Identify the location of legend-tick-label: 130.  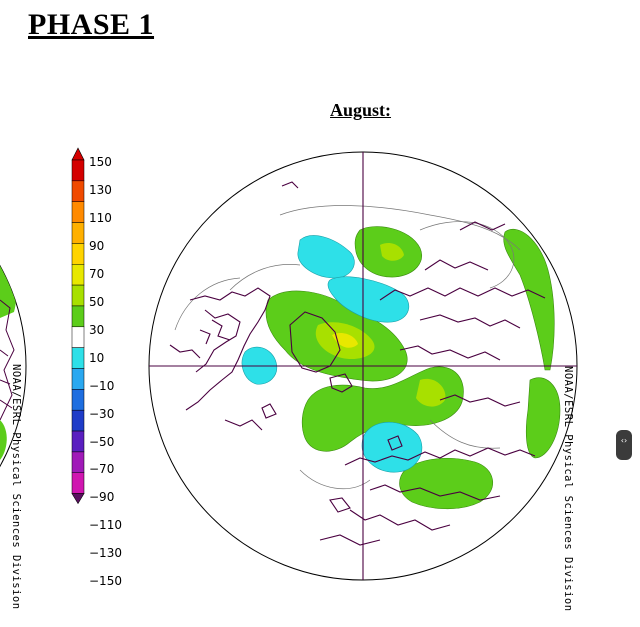
(100, 189).